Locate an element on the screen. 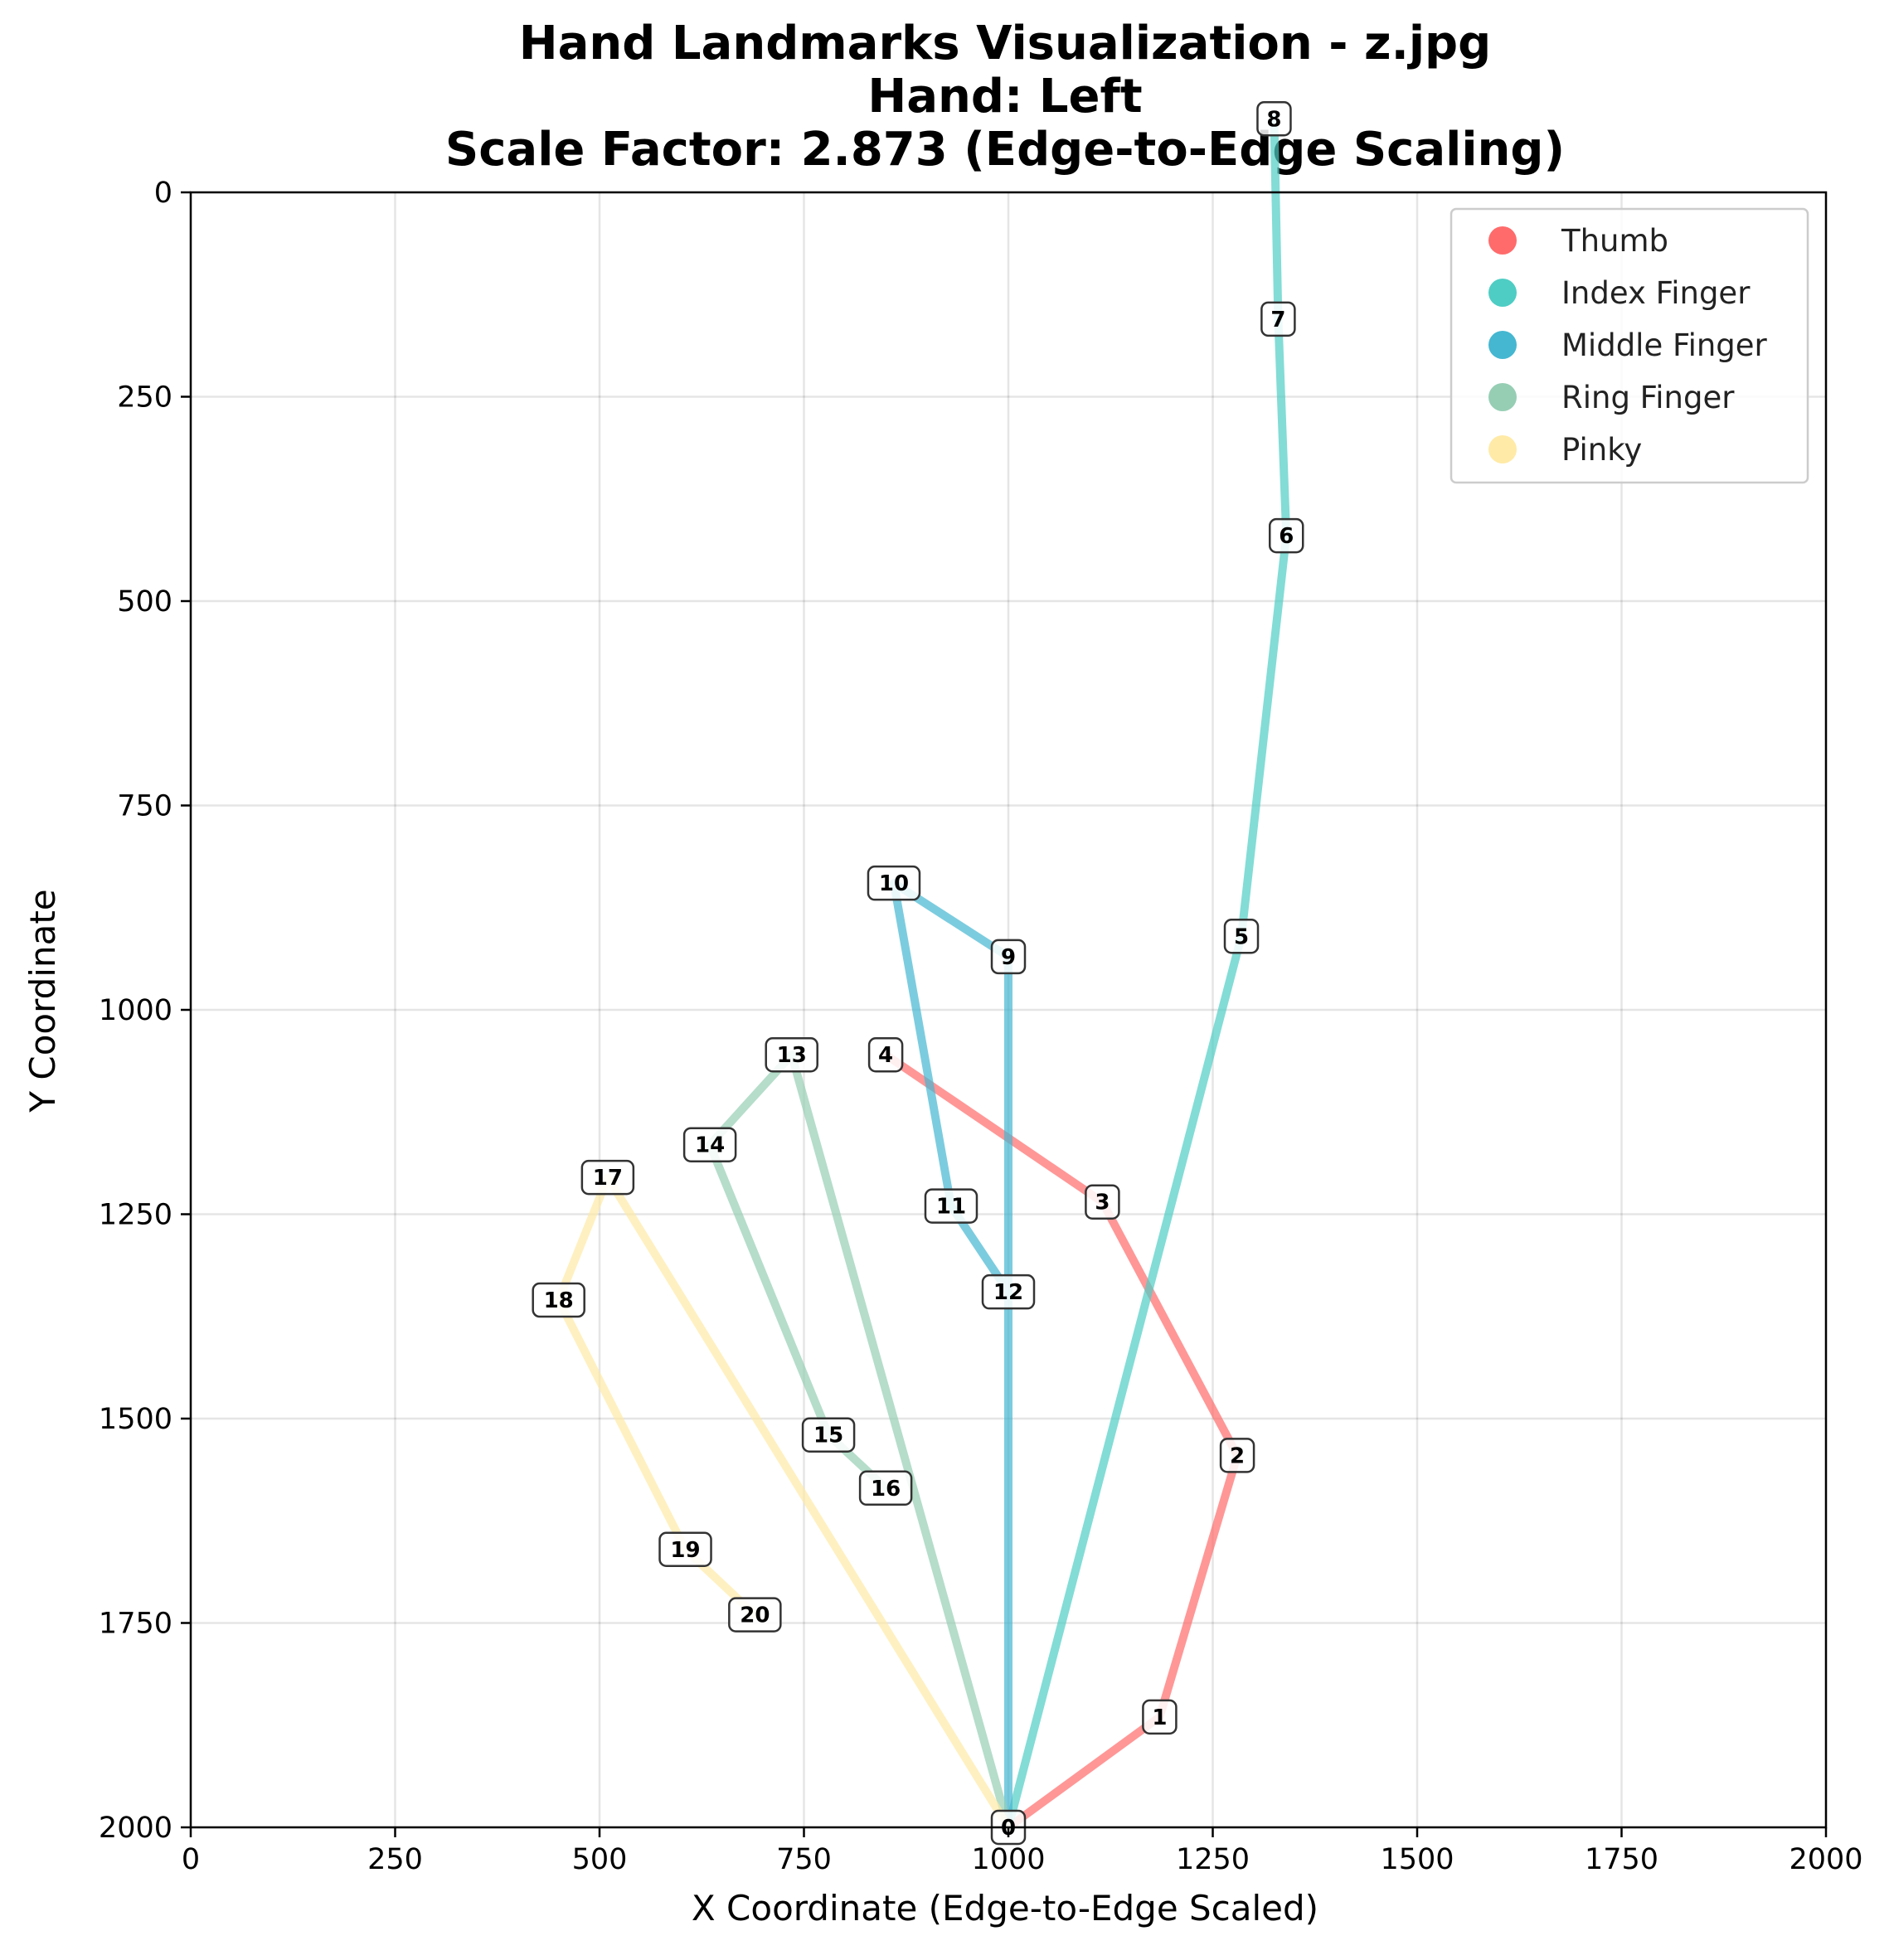 The height and width of the screenshot is (1960, 1889). landmark-label-5: 5 is located at coordinates (1242, 937).